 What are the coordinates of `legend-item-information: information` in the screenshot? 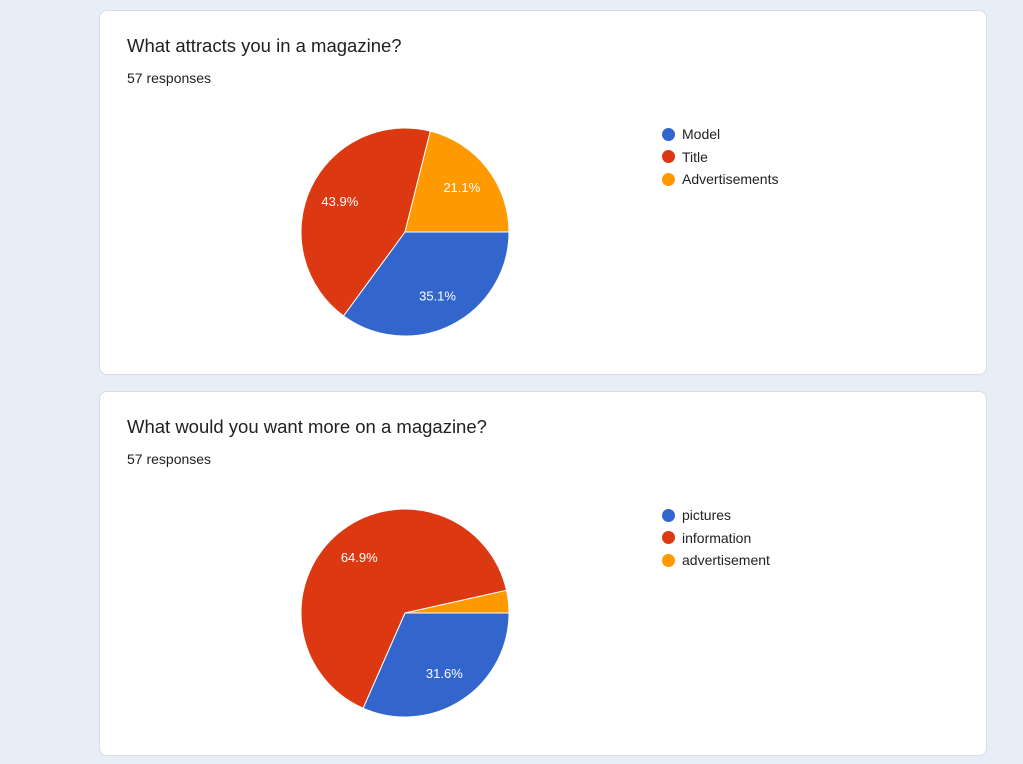 It's located at (716, 538).